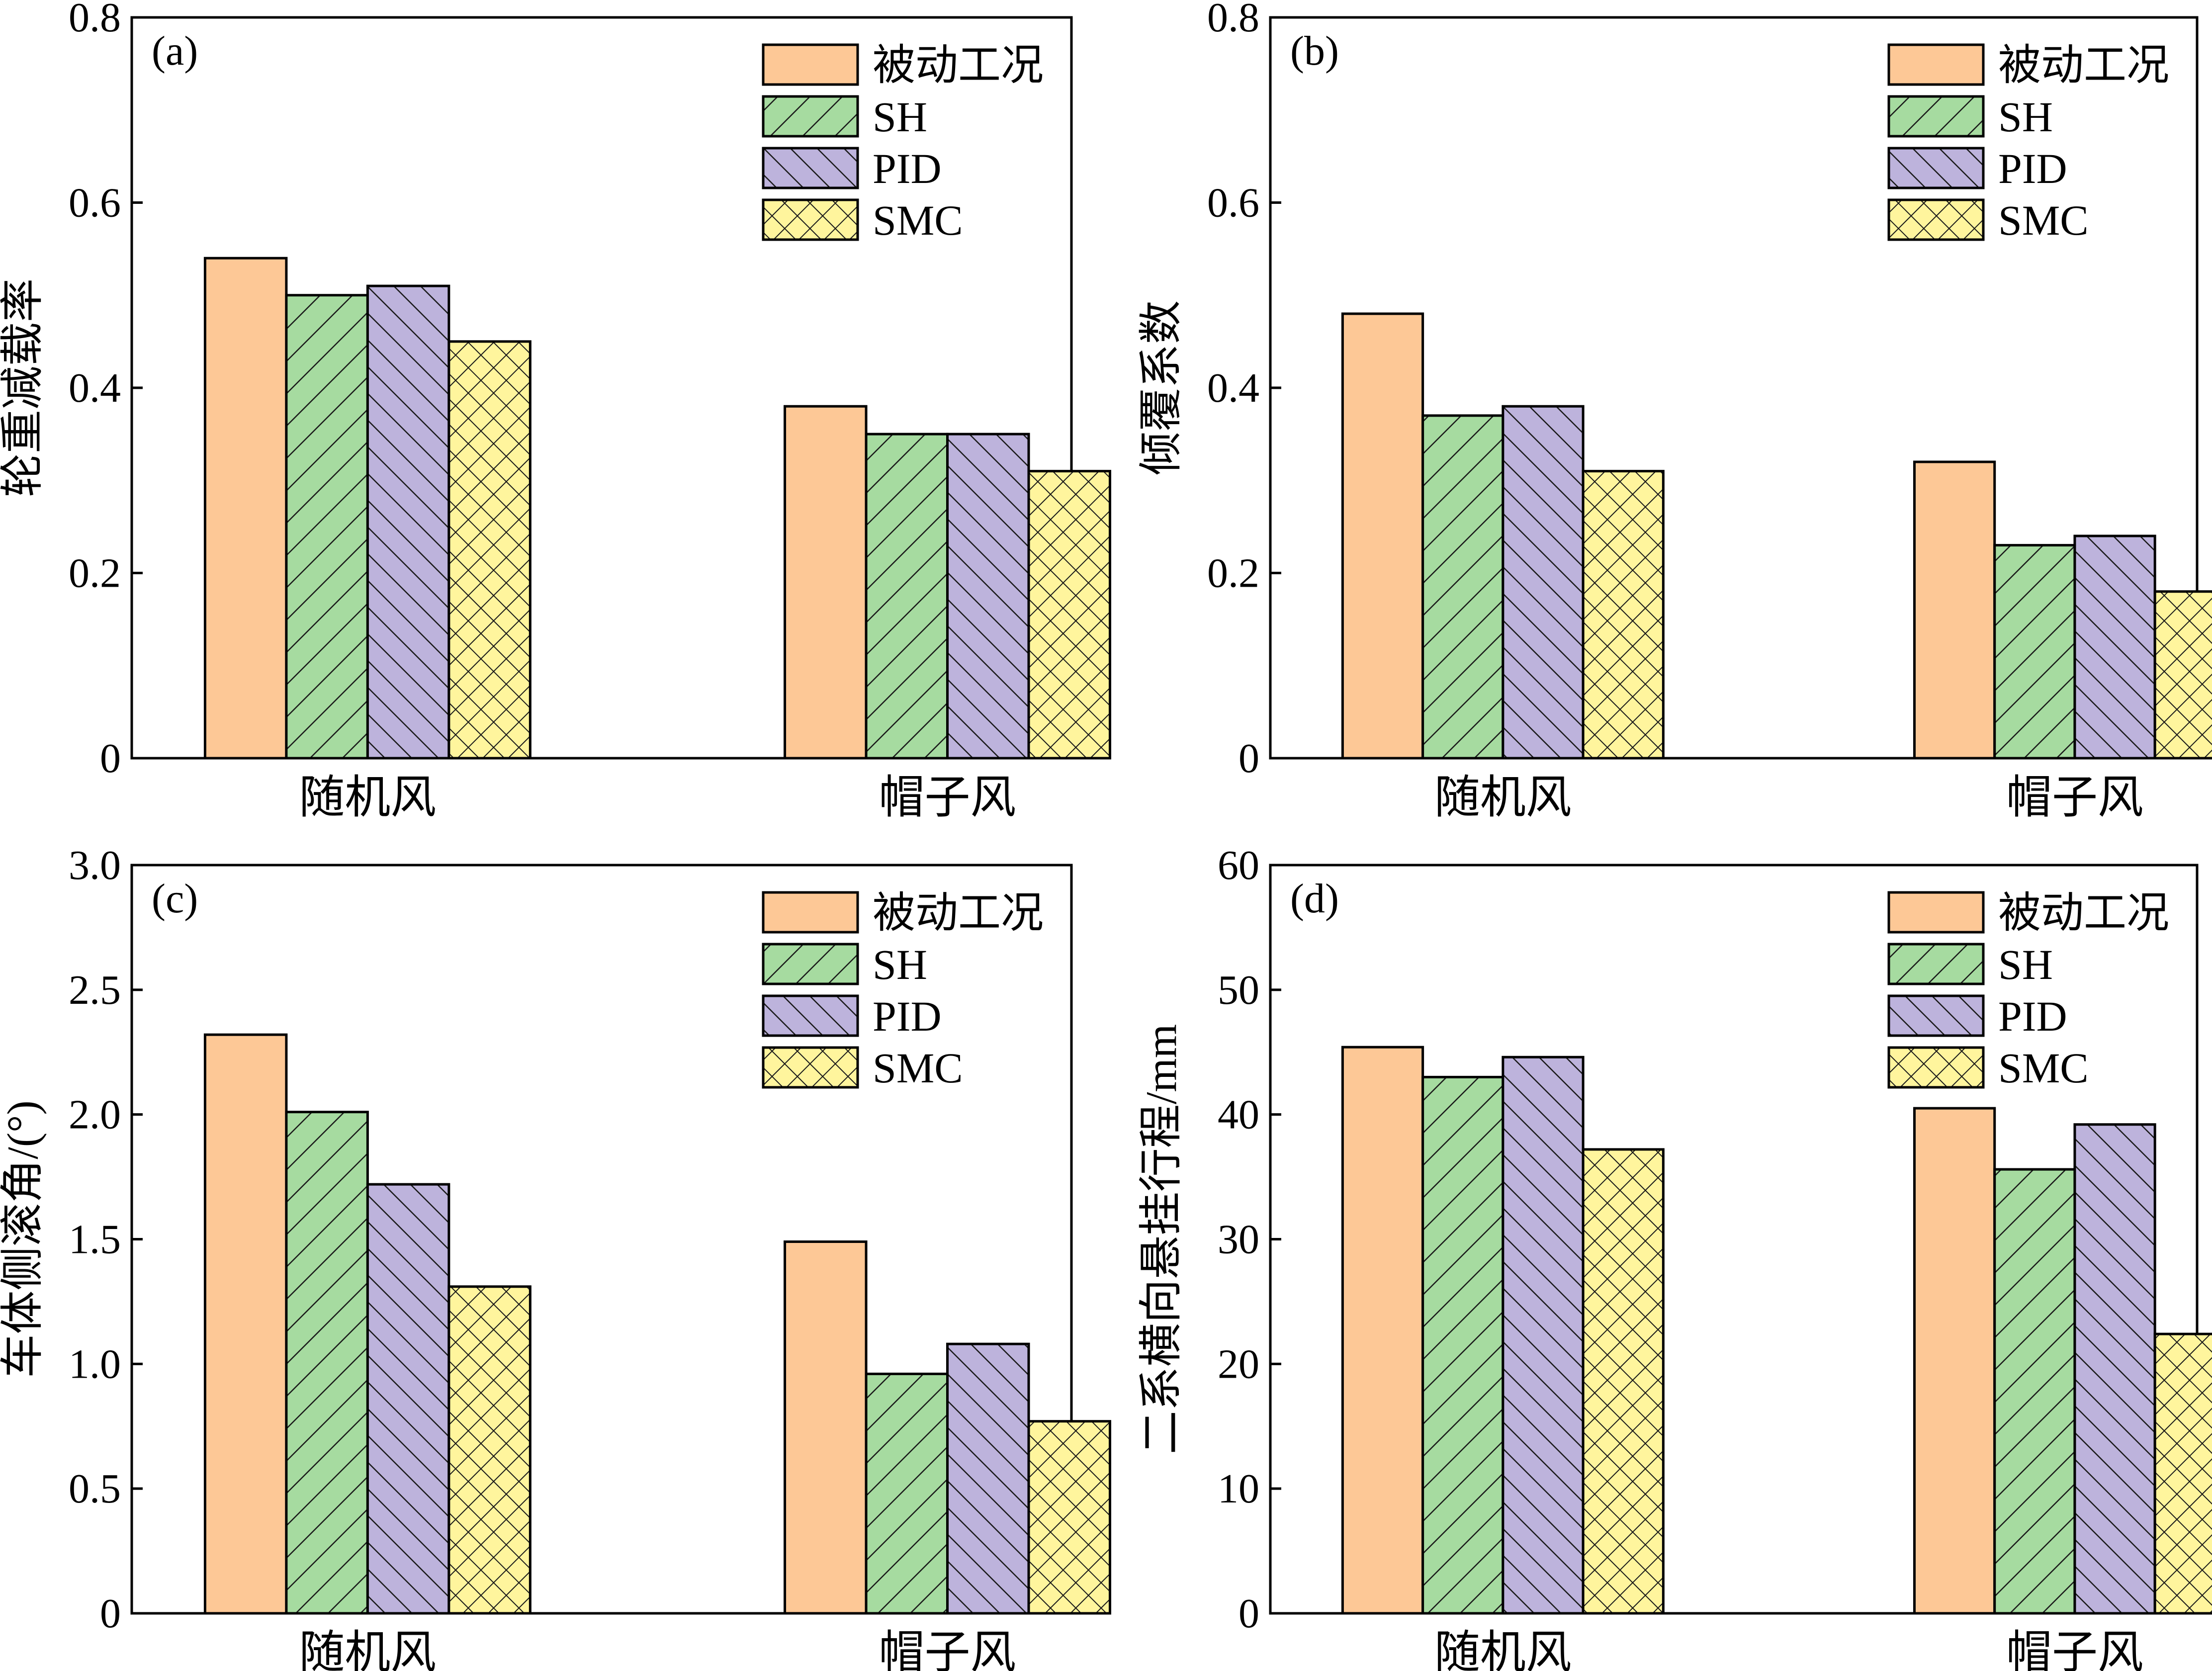  What do you see at coordinates (1162, 387) in the screenshot?
I see `y-axis-label: 倾覆系数` at bounding box center [1162, 387].